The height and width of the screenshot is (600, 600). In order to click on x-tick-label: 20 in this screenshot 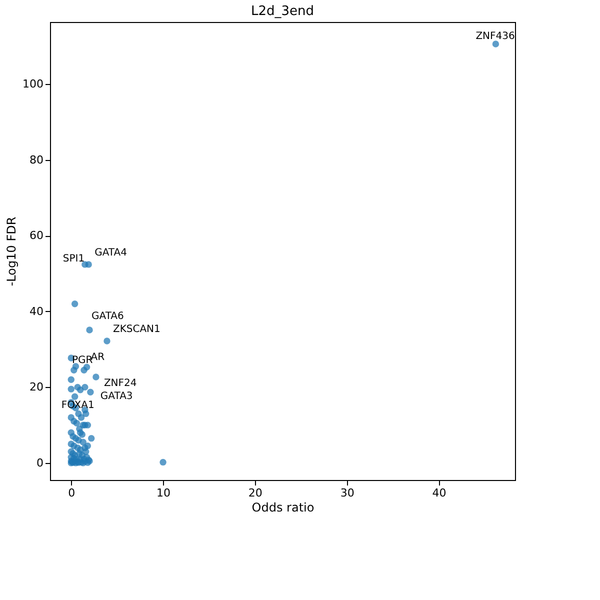, I will do `click(255, 493)`.